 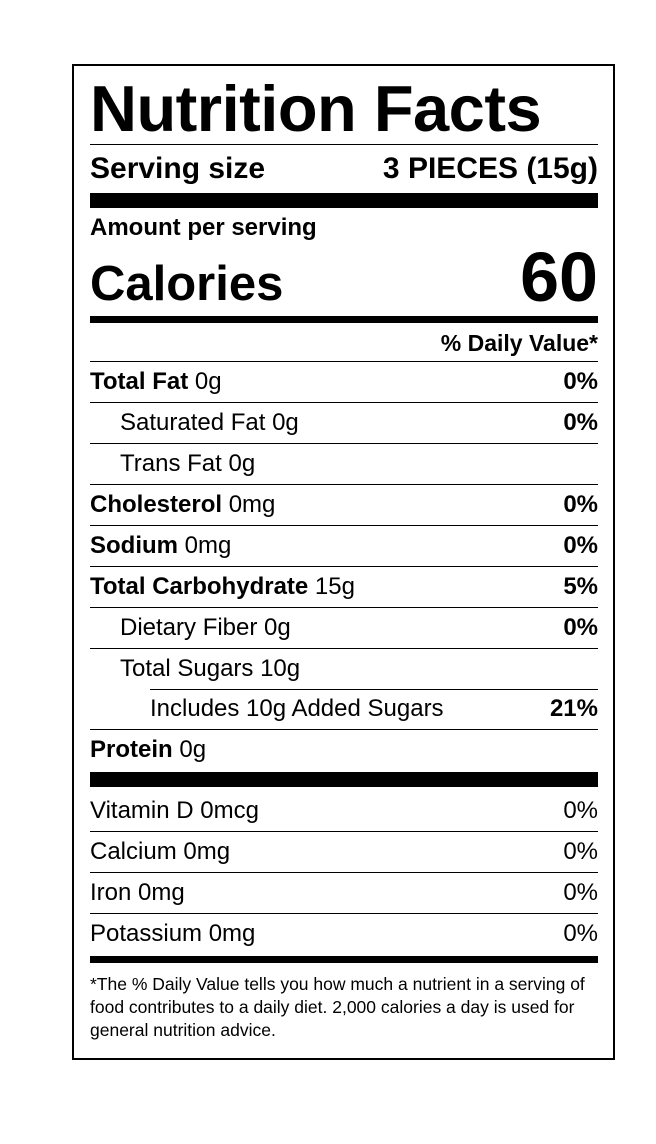 What do you see at coordinates (344, 892) in the screenshot?
I see `vitamin-row-iron: Iron 0mg 0%` at bounding box center [344, 892].